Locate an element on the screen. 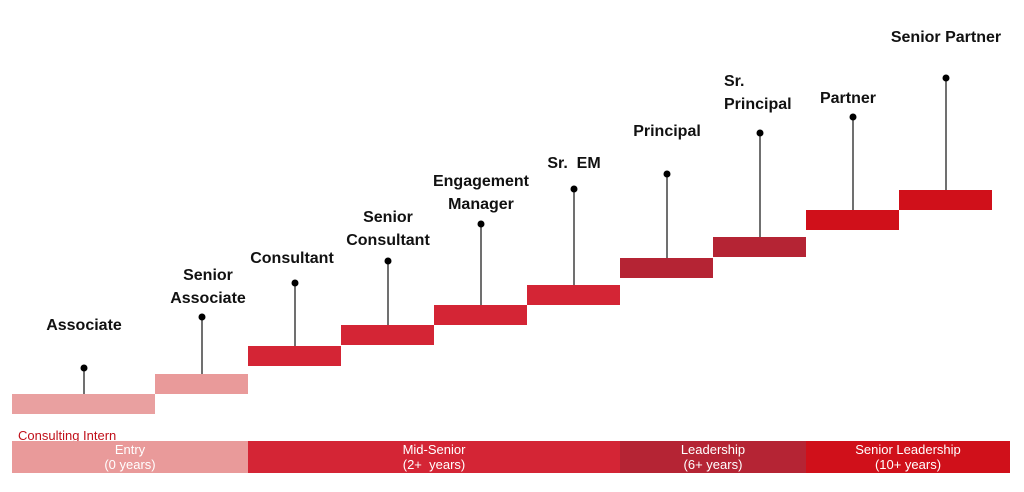  band-label: (2+ years) is located at coordinates (434, 464).